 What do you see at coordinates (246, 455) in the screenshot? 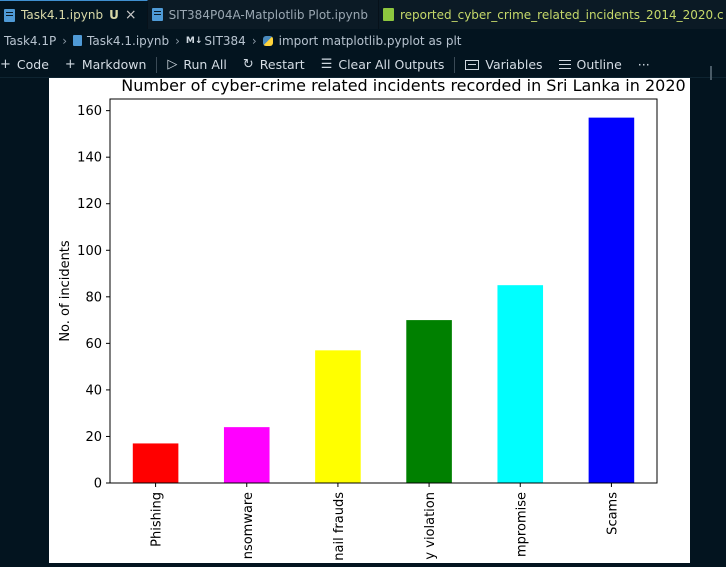
I see `bar-ransomware` at bounding box center [246, 455].